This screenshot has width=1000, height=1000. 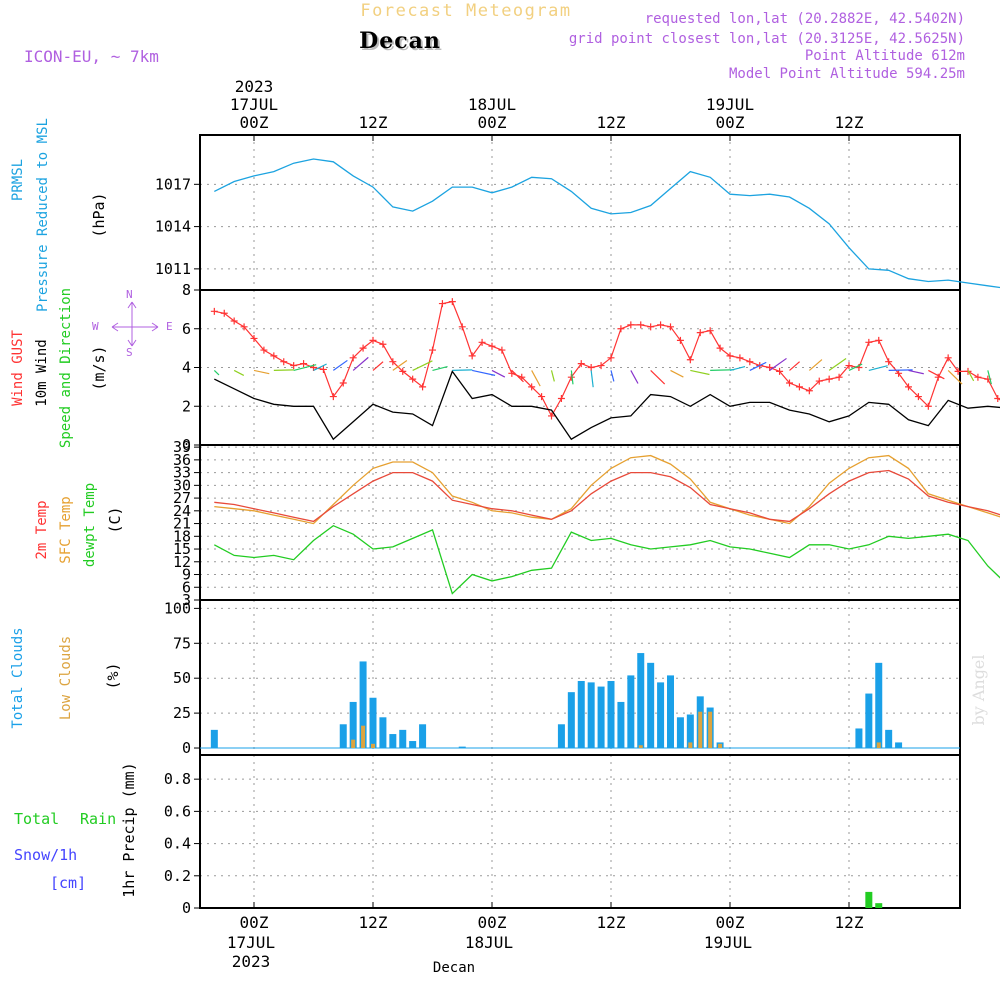 What do you see at coordinates (489, 942) in the screenshot?
I see `bottom-day-label-2: 18JUL` at bounding box center [489, 942].